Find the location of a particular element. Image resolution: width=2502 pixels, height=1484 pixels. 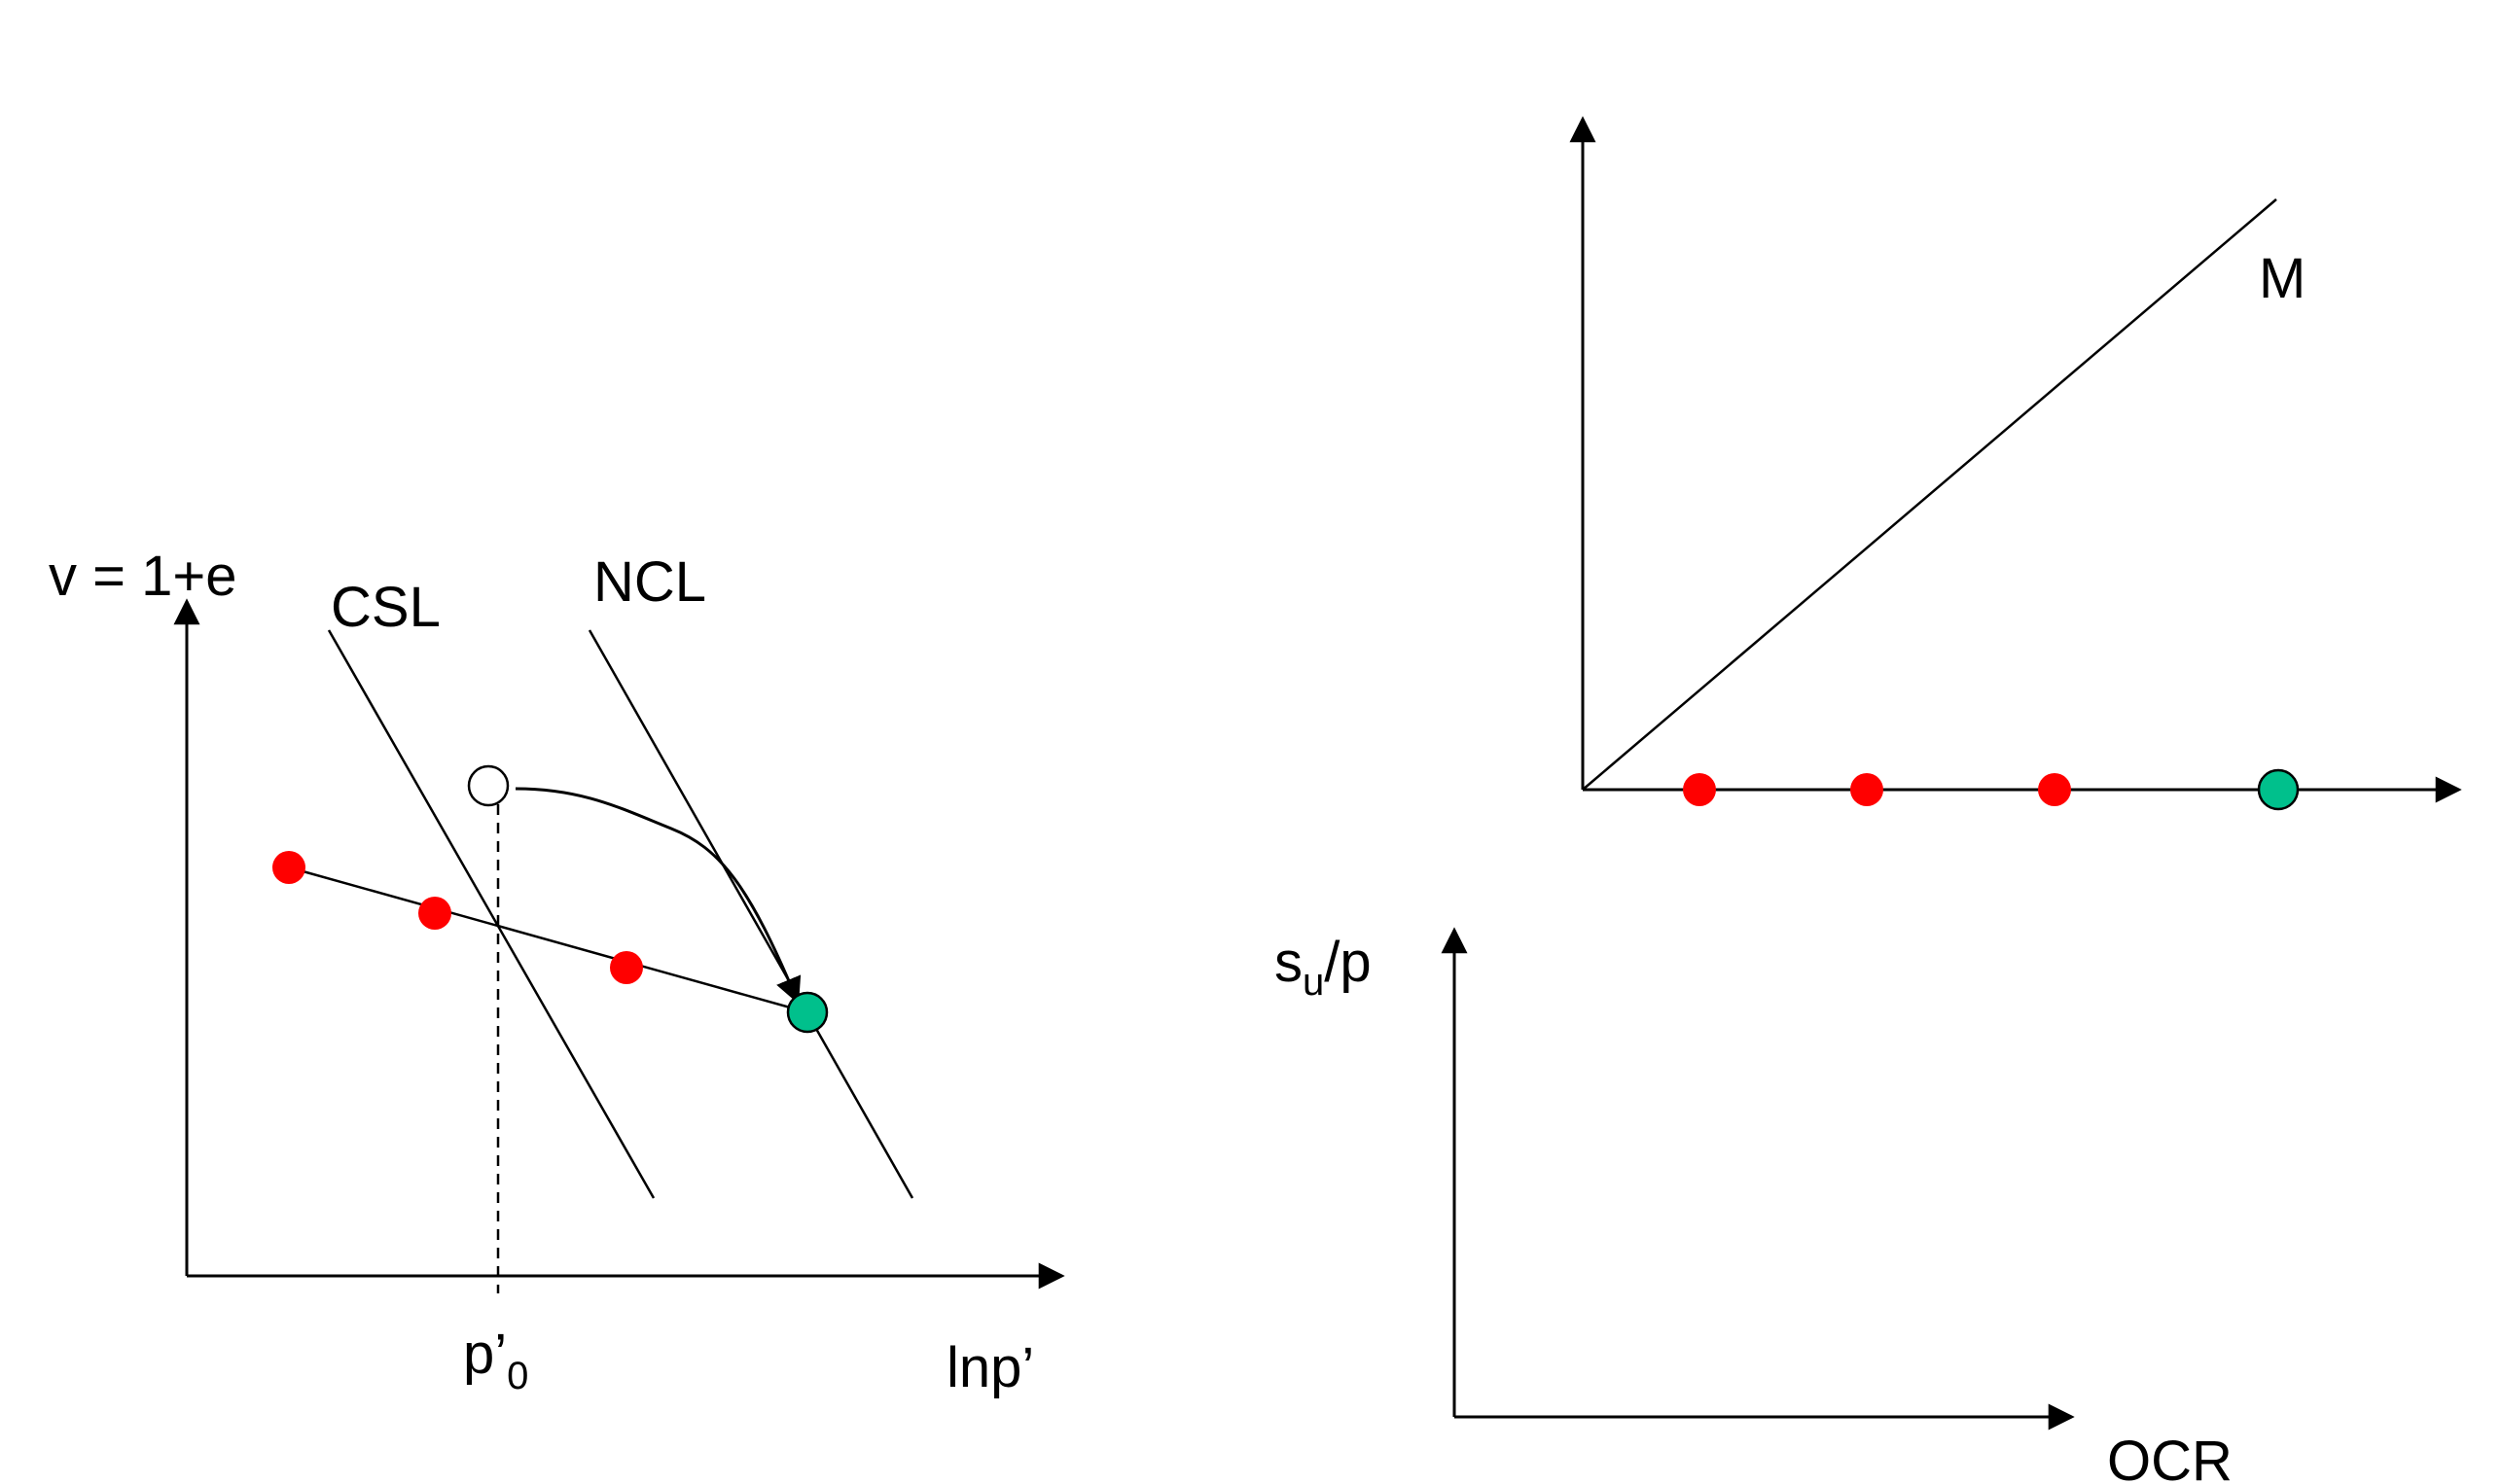

m-line is located at coordinates (1929, 495).